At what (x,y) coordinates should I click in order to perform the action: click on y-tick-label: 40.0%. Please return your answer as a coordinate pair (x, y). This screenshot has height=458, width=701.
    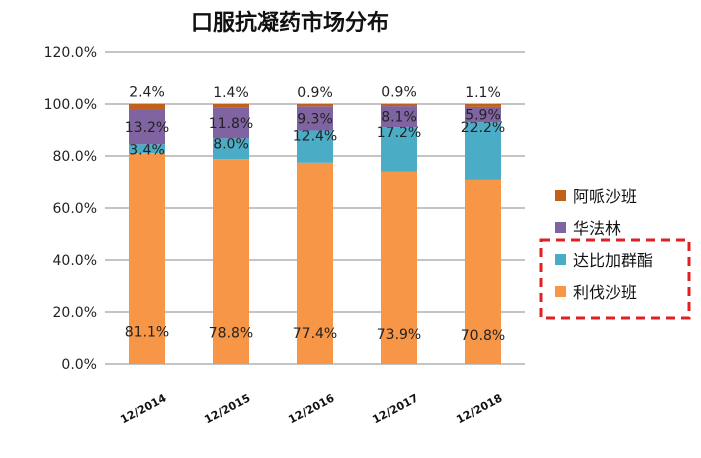
    Looking at the image, I should click on (75, 261).